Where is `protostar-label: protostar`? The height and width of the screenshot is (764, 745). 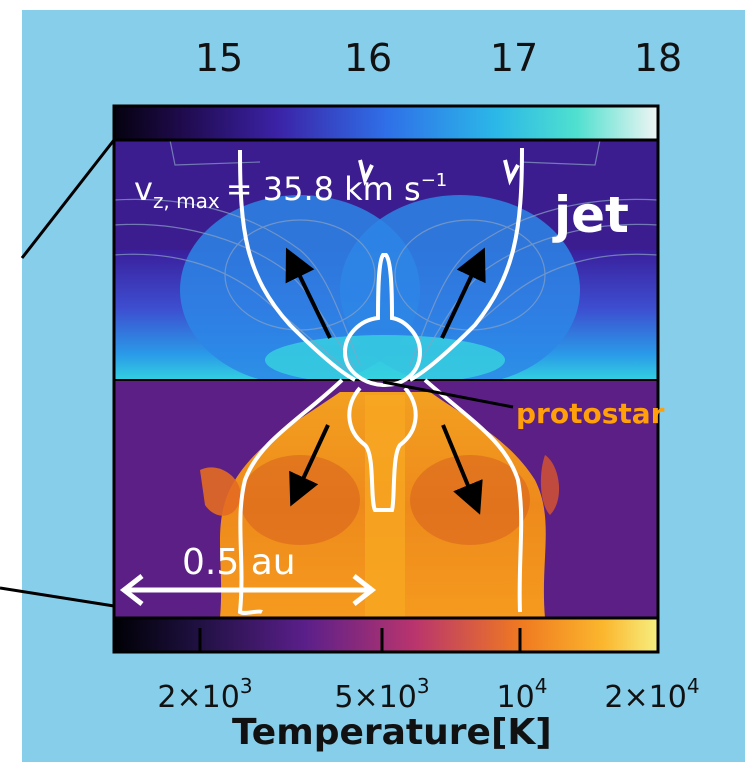 protostar-label: protostar is located at coordinates (590, 413).